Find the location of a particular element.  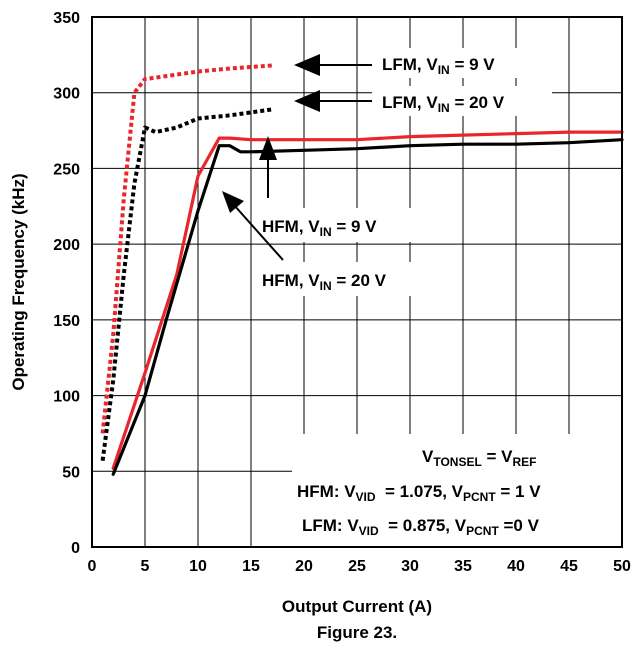

conditions-line2: HFM: VVID = 1.075, VPCNT = 1 V is located at coordinates (419, 493).